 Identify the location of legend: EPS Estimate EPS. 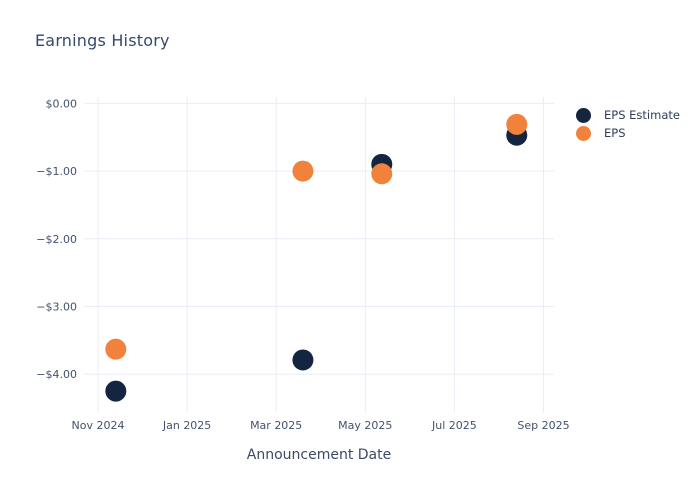
(628, 124).